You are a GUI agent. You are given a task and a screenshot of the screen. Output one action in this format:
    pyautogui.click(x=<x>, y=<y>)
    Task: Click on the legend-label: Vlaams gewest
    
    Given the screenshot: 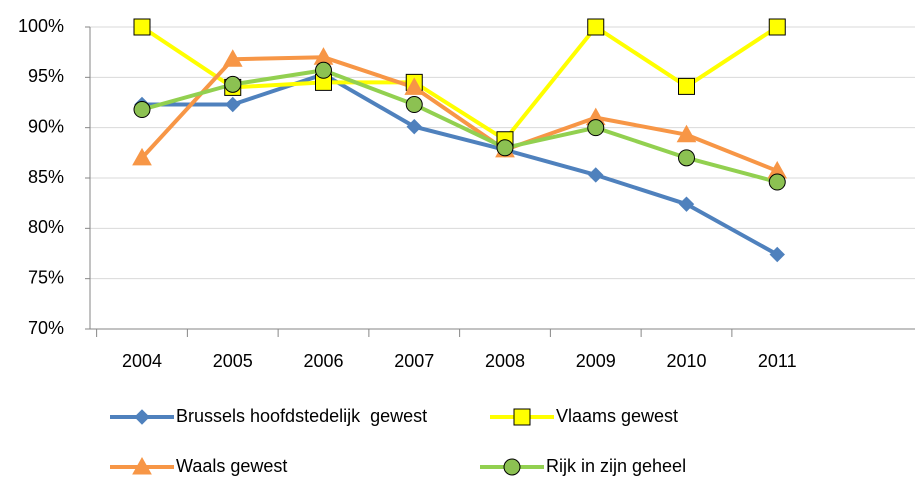 What is the action you would take?
    pyautogui.click(x=617, y=416)
    